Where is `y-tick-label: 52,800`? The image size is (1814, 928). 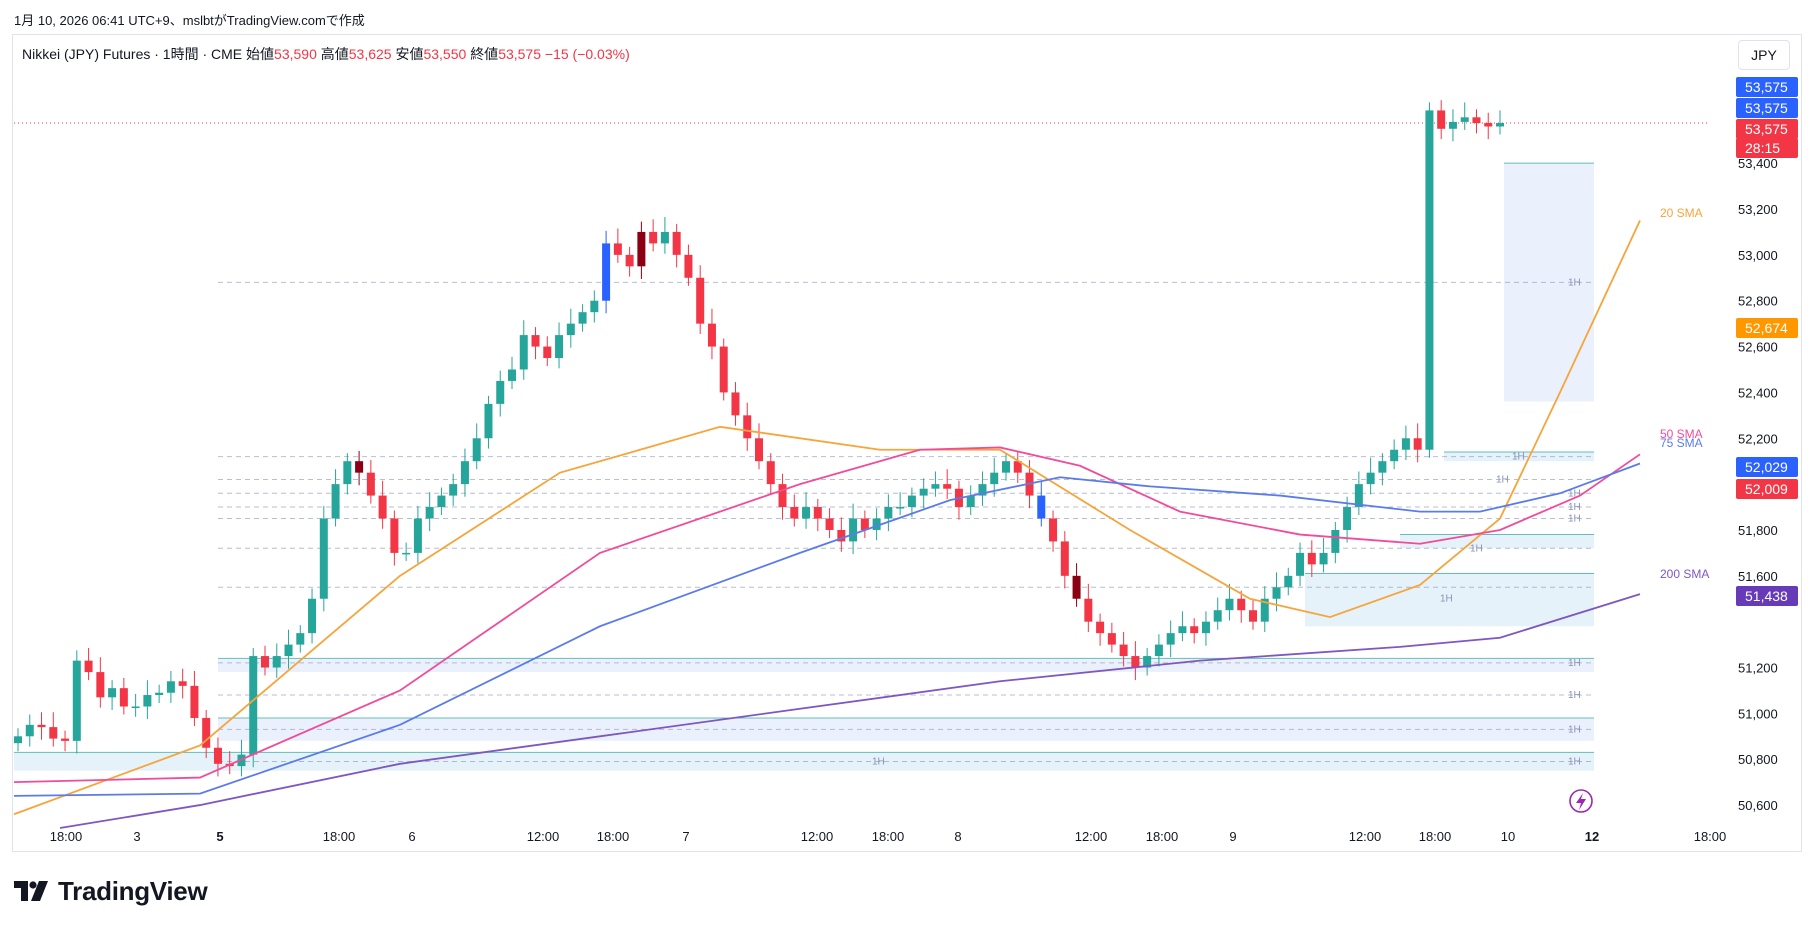 y-tick-label: 52,800 is located at coordinates (1758, 301).